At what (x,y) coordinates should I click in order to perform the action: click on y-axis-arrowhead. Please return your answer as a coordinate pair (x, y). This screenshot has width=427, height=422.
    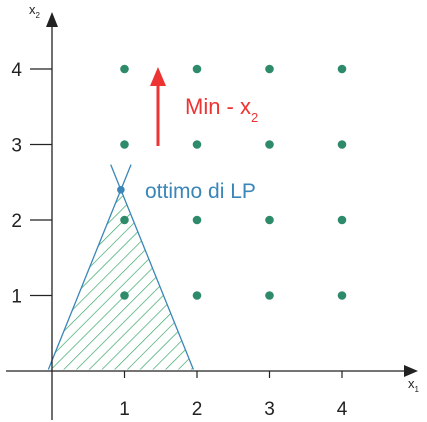
    Looking at the image, I should click on (52, 19).